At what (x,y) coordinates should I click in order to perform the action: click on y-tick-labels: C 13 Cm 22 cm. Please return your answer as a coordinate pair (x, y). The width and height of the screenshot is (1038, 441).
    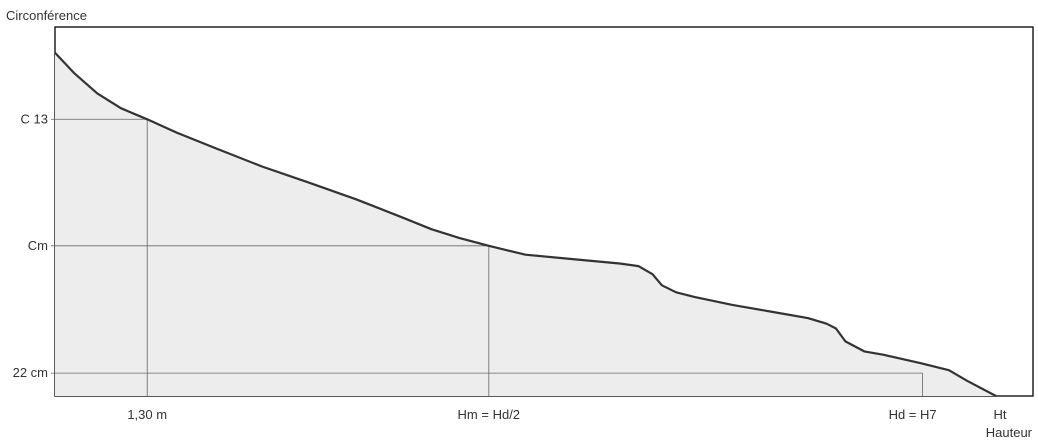
    Looking at the image, I should click on (30, 245).